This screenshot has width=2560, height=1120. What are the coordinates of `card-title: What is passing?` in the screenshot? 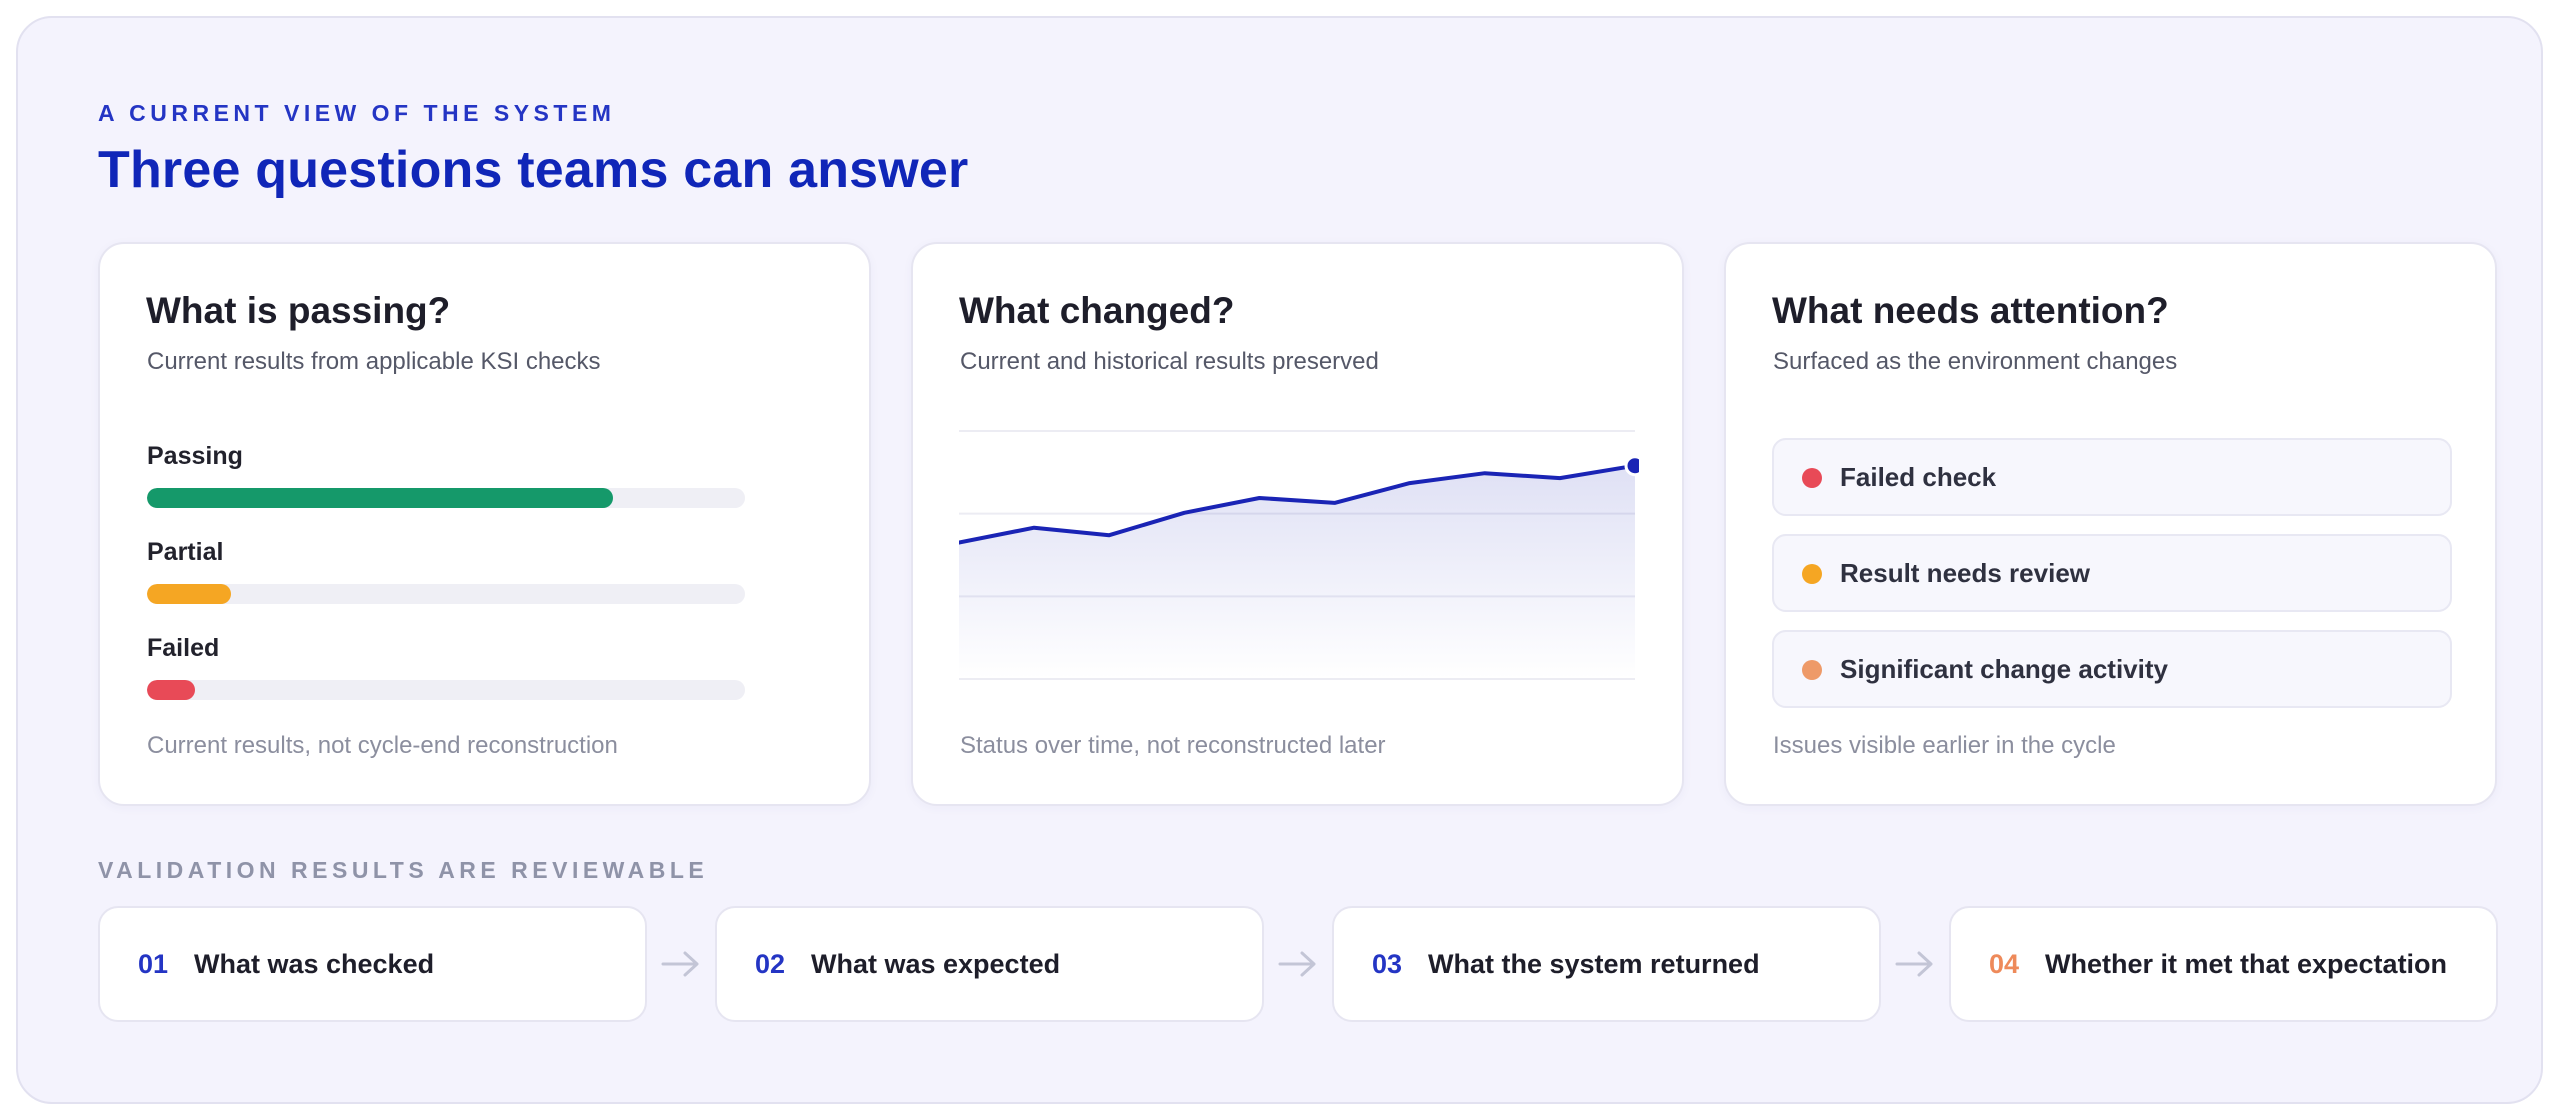 It's located at (298, 310).